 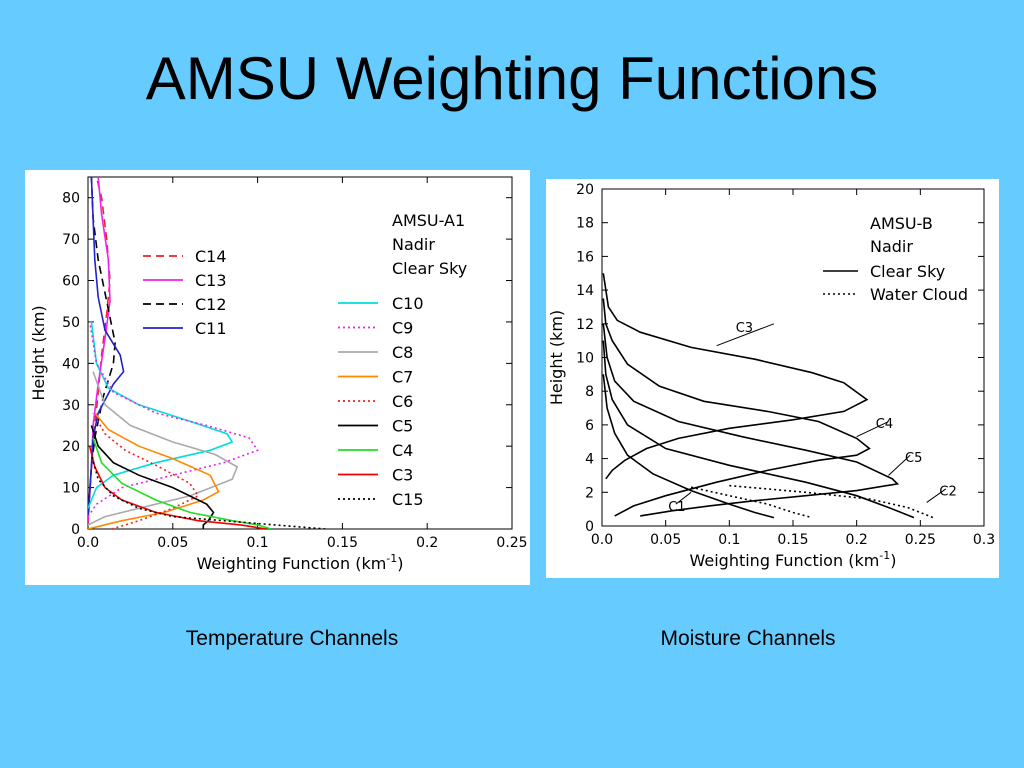 What do you see at coordinates (71, 364) in the screenshot?
I see `y-tick-label: 40` at bounding box center [71, 364].